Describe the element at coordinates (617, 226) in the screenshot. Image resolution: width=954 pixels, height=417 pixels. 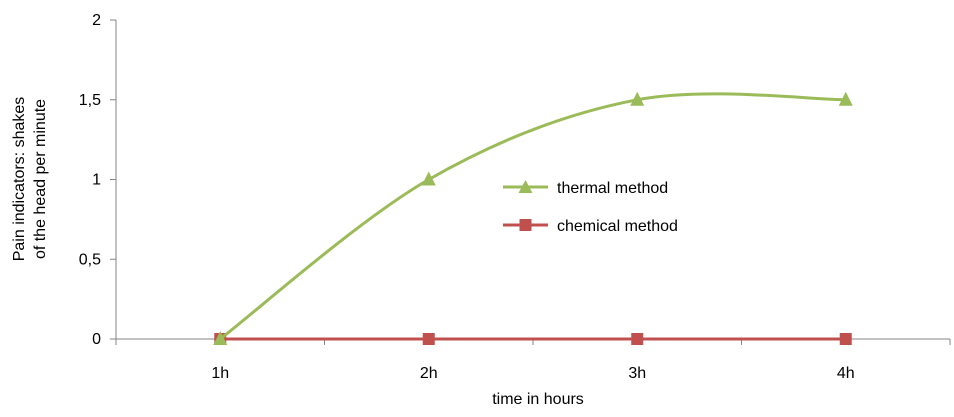
I see `legend-label-chemical: chemical method` at that location.